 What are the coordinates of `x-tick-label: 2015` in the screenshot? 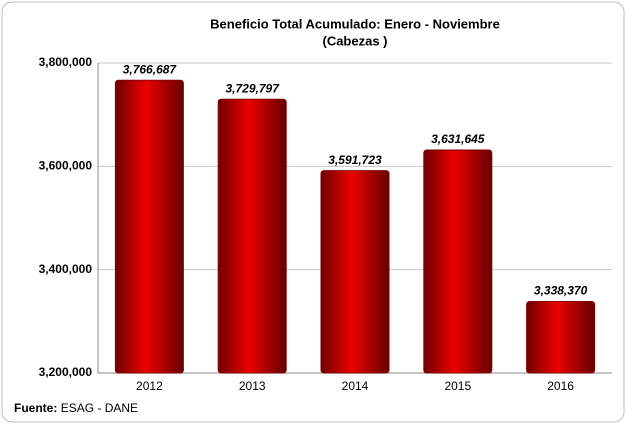 It's located at (457, 386).